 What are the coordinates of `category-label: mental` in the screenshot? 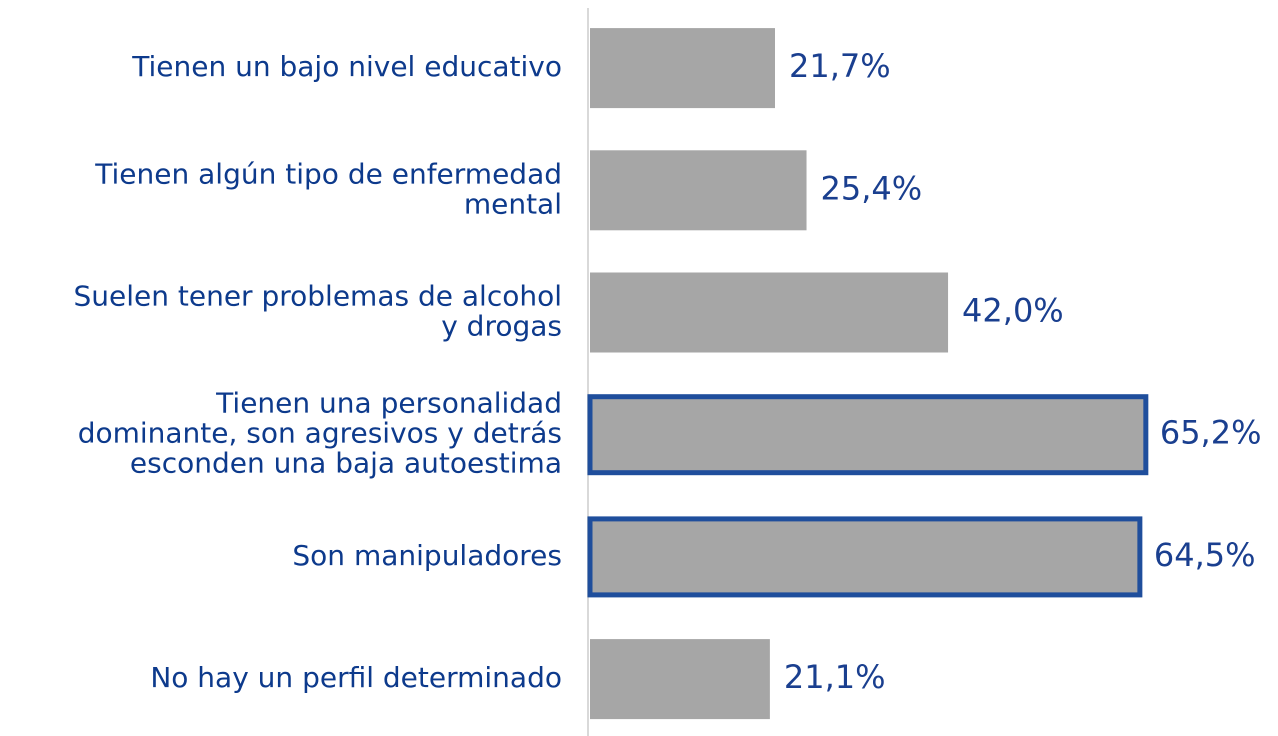 It's located at (513, 203).